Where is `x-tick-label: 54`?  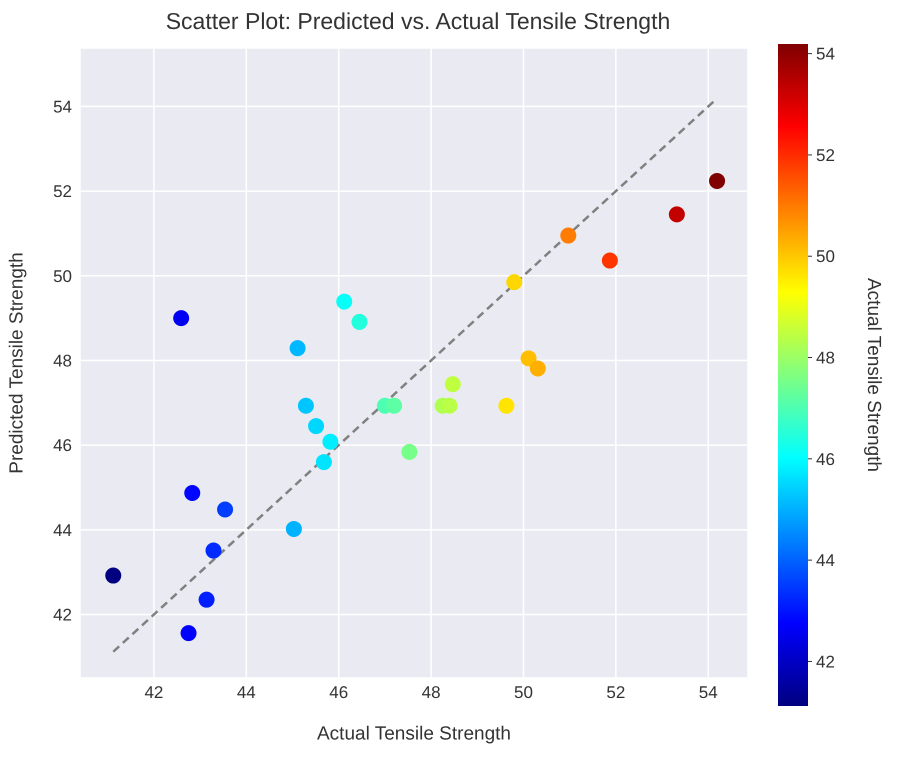
x-tick-label: 54 is located at coordinates (708, 692).